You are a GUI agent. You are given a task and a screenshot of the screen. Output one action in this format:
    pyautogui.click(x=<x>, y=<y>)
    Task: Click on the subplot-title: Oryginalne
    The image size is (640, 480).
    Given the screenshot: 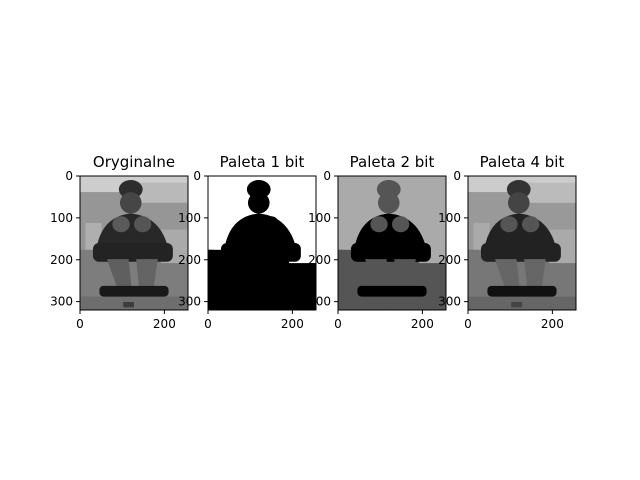 What is the action you would take?
    pyautogui.click(x=134, y=162)
    